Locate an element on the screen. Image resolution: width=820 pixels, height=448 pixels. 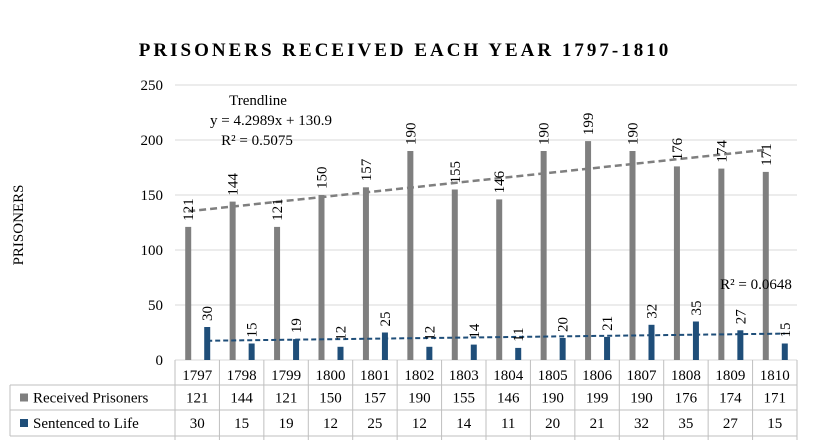
x-tick-label: 1798 is located at coordinates (242, 376).